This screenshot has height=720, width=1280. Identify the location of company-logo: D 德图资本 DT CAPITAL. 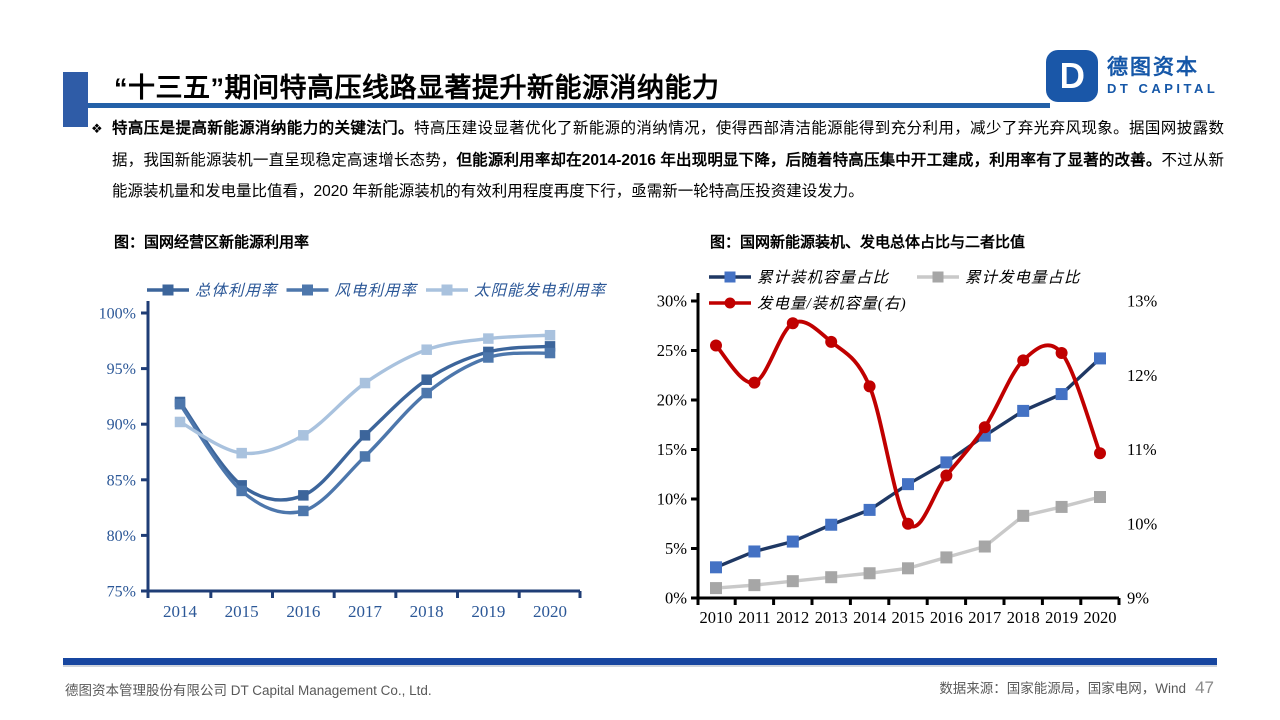
(1132, 76).